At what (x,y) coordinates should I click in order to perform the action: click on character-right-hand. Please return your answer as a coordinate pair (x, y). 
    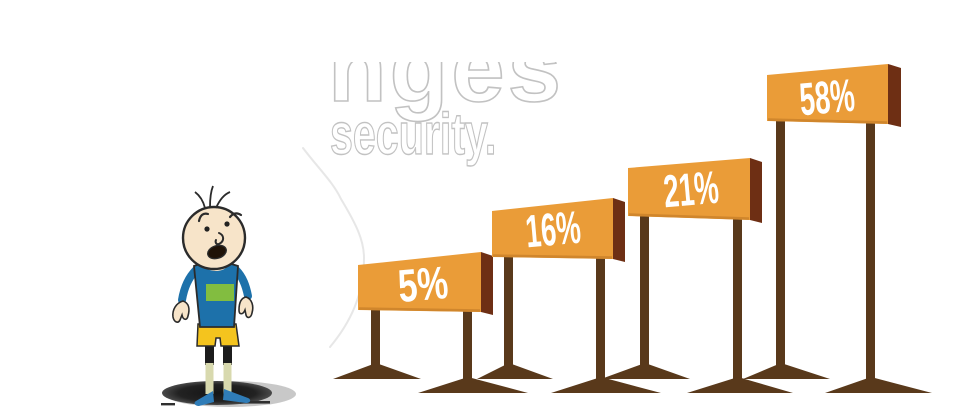
    Looking at the image, I should click on (246, 307).